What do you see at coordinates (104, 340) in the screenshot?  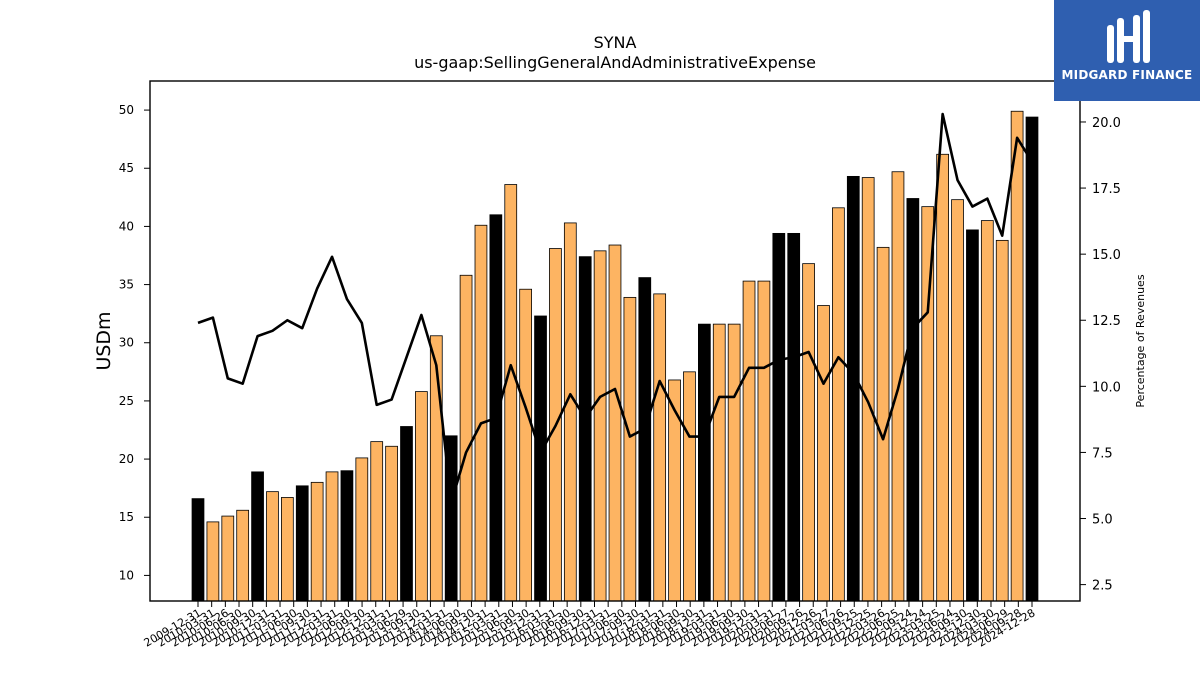 I see `y-axis-left-label: USDm` at bounding box center [104, 340].